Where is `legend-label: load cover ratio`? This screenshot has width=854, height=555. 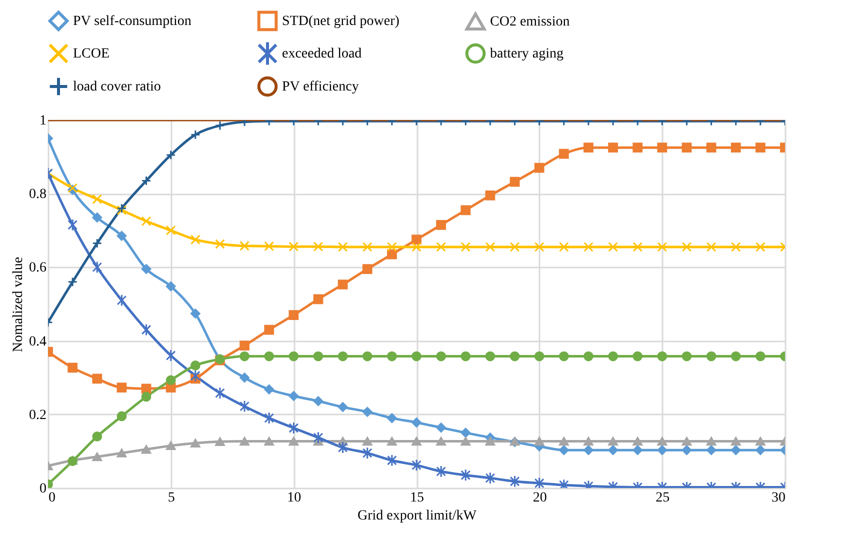
legend-label: load cover ratio is located at coordinates (117, 87).